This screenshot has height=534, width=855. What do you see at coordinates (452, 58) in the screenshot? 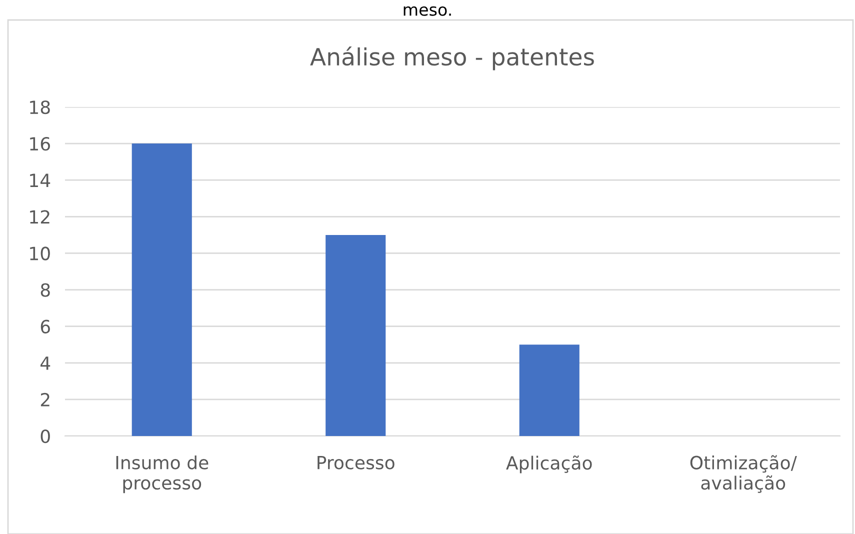
I see `chart-title: Análise meso - patentes` at bounding box center [452, 58].